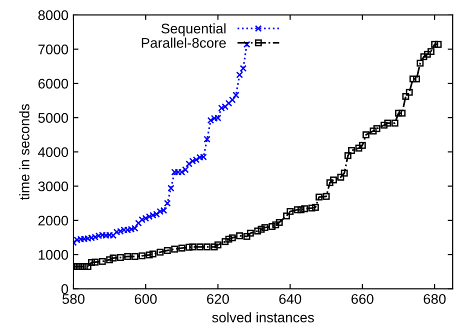 This screenshot has height=332, width=474. I want to click on y-axis-title: time in seconds, so click(24, 152).